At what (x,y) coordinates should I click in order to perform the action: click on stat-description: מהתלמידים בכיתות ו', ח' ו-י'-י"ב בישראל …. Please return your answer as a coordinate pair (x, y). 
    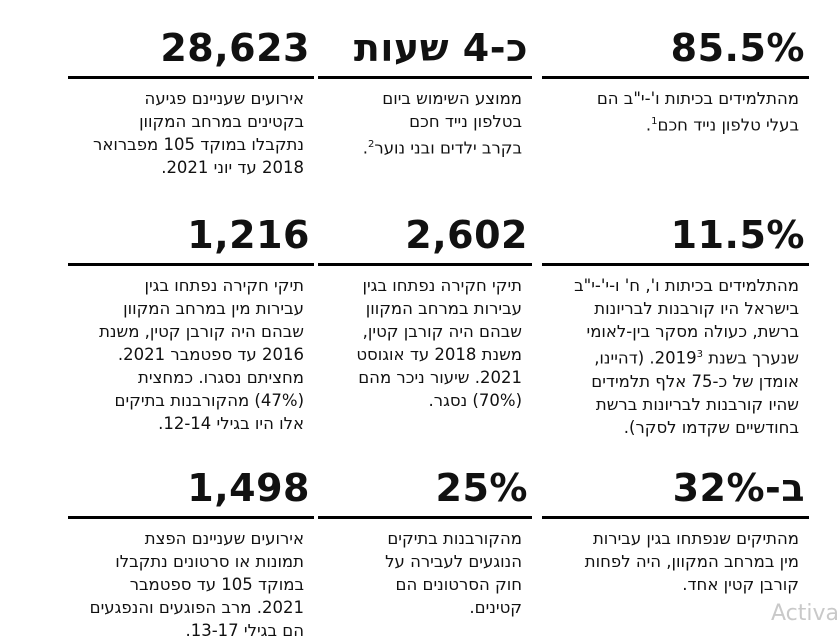
    Looking at the image, I should click on (686, 356).